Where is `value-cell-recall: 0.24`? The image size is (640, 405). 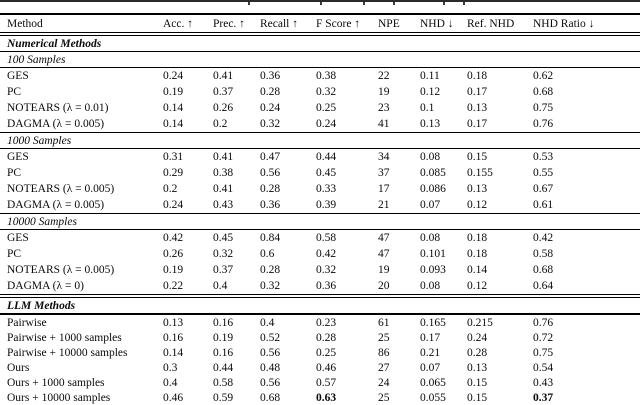
value-cell-recall: 0.24 is located at coordinates (270, 108).